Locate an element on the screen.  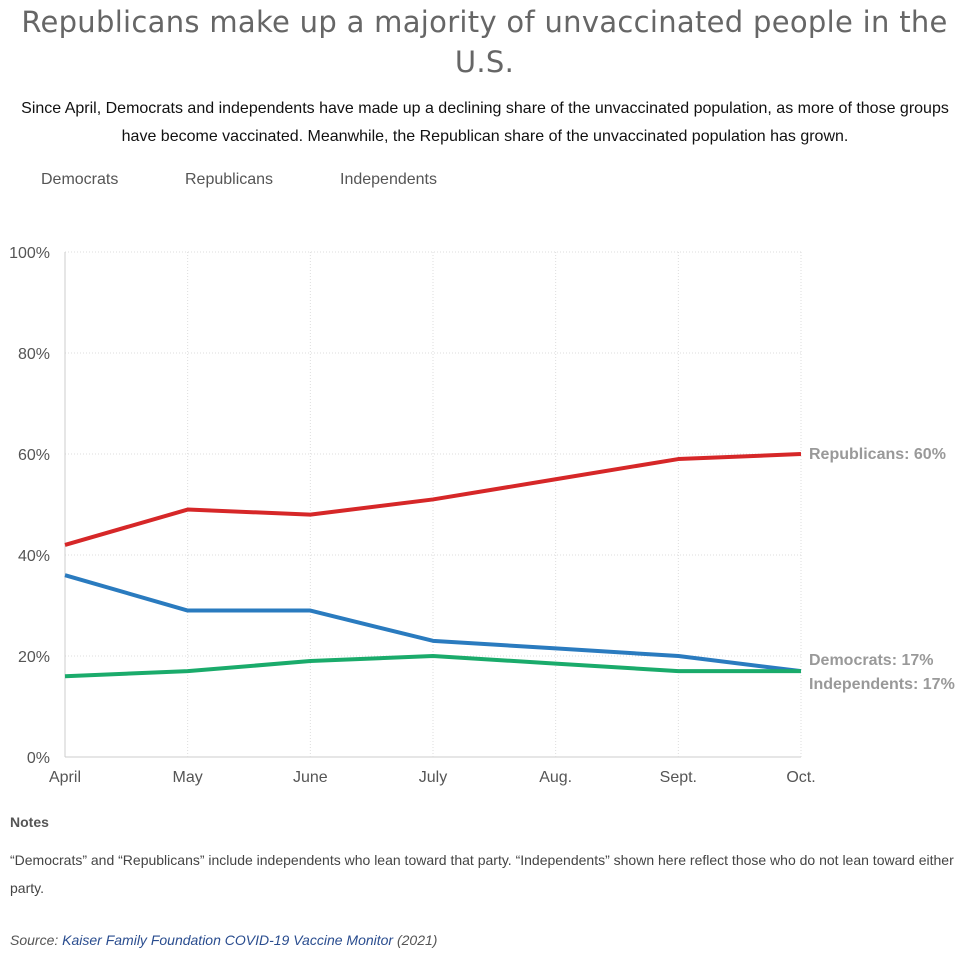
x-tick-label: Sept. is located at coordinates (678, 777).